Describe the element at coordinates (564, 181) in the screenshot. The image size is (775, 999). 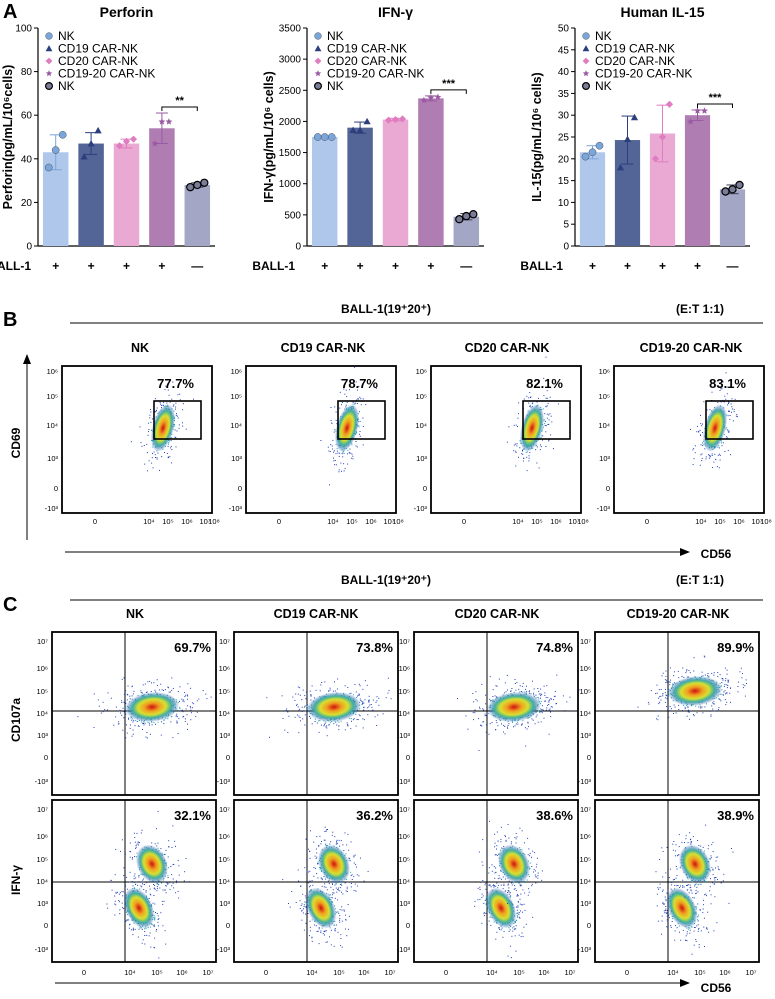
I see `y-tick-label: 15` at that location.